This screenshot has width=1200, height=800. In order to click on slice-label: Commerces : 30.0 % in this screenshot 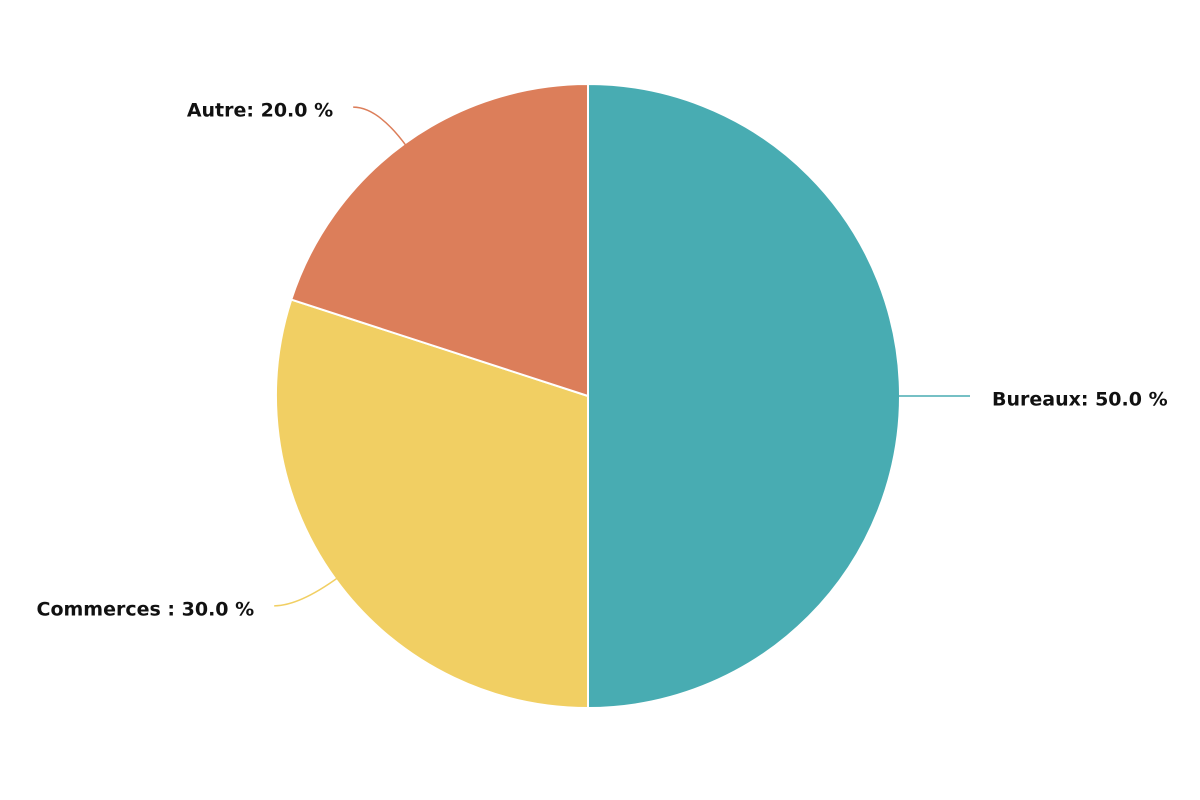, I will do `click(146, 609)`.